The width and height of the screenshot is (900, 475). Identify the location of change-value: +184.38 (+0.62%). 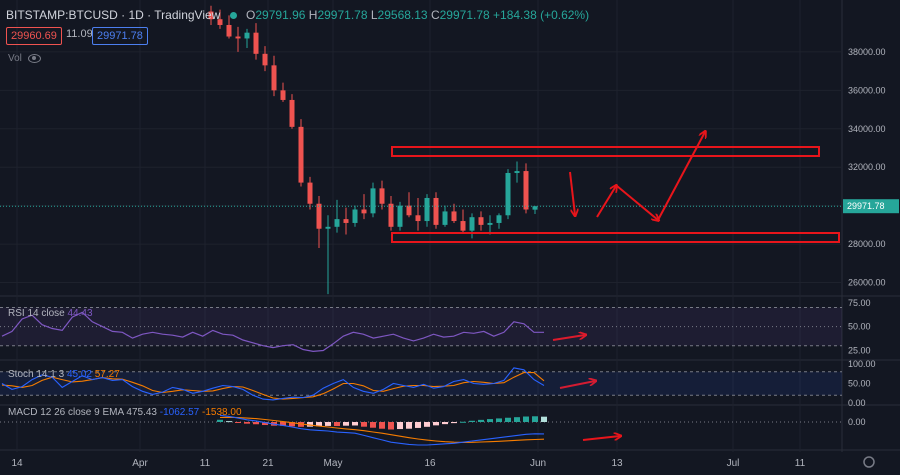
(541, 15).